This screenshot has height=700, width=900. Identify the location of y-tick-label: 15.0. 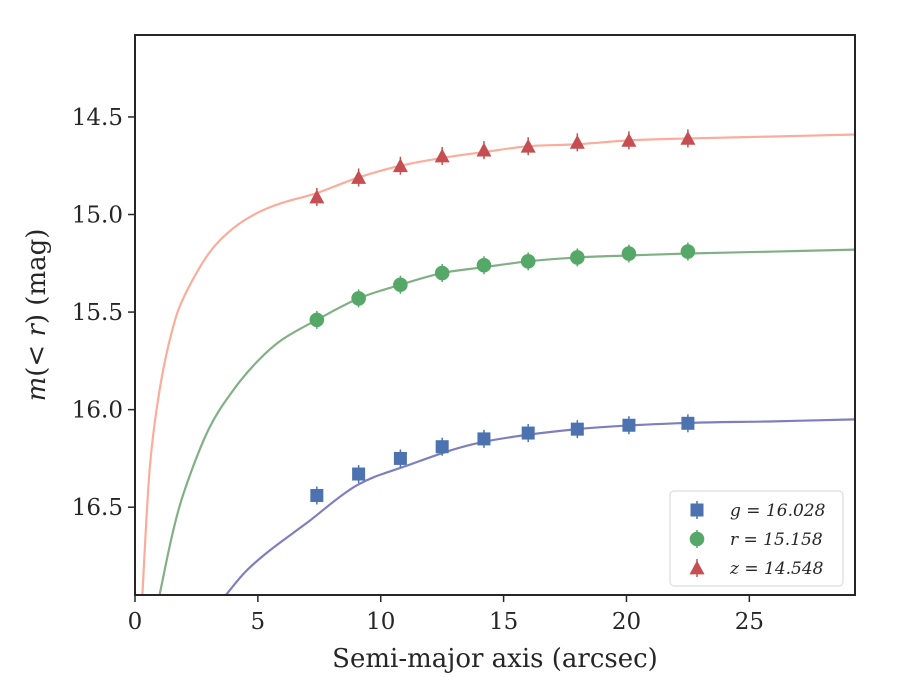
(97, 216).